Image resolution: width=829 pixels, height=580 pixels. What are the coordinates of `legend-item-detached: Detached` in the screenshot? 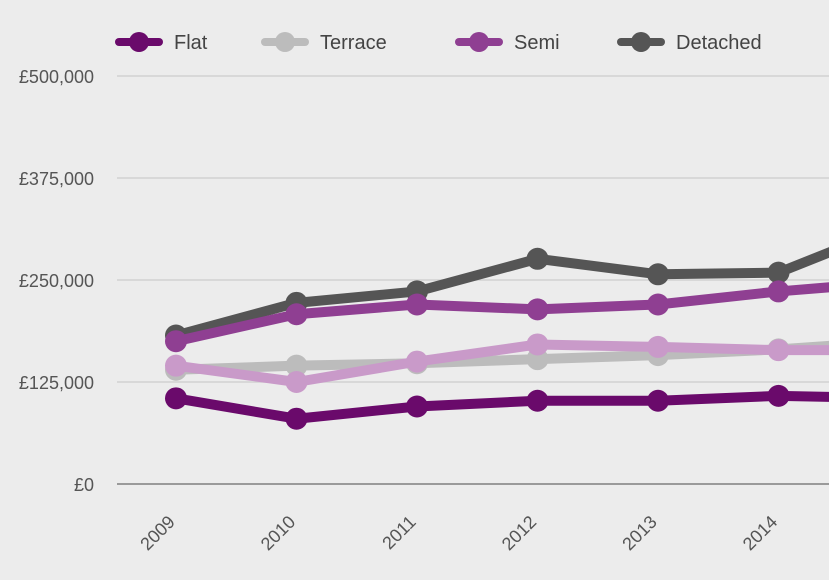 It's located at (689, 43).